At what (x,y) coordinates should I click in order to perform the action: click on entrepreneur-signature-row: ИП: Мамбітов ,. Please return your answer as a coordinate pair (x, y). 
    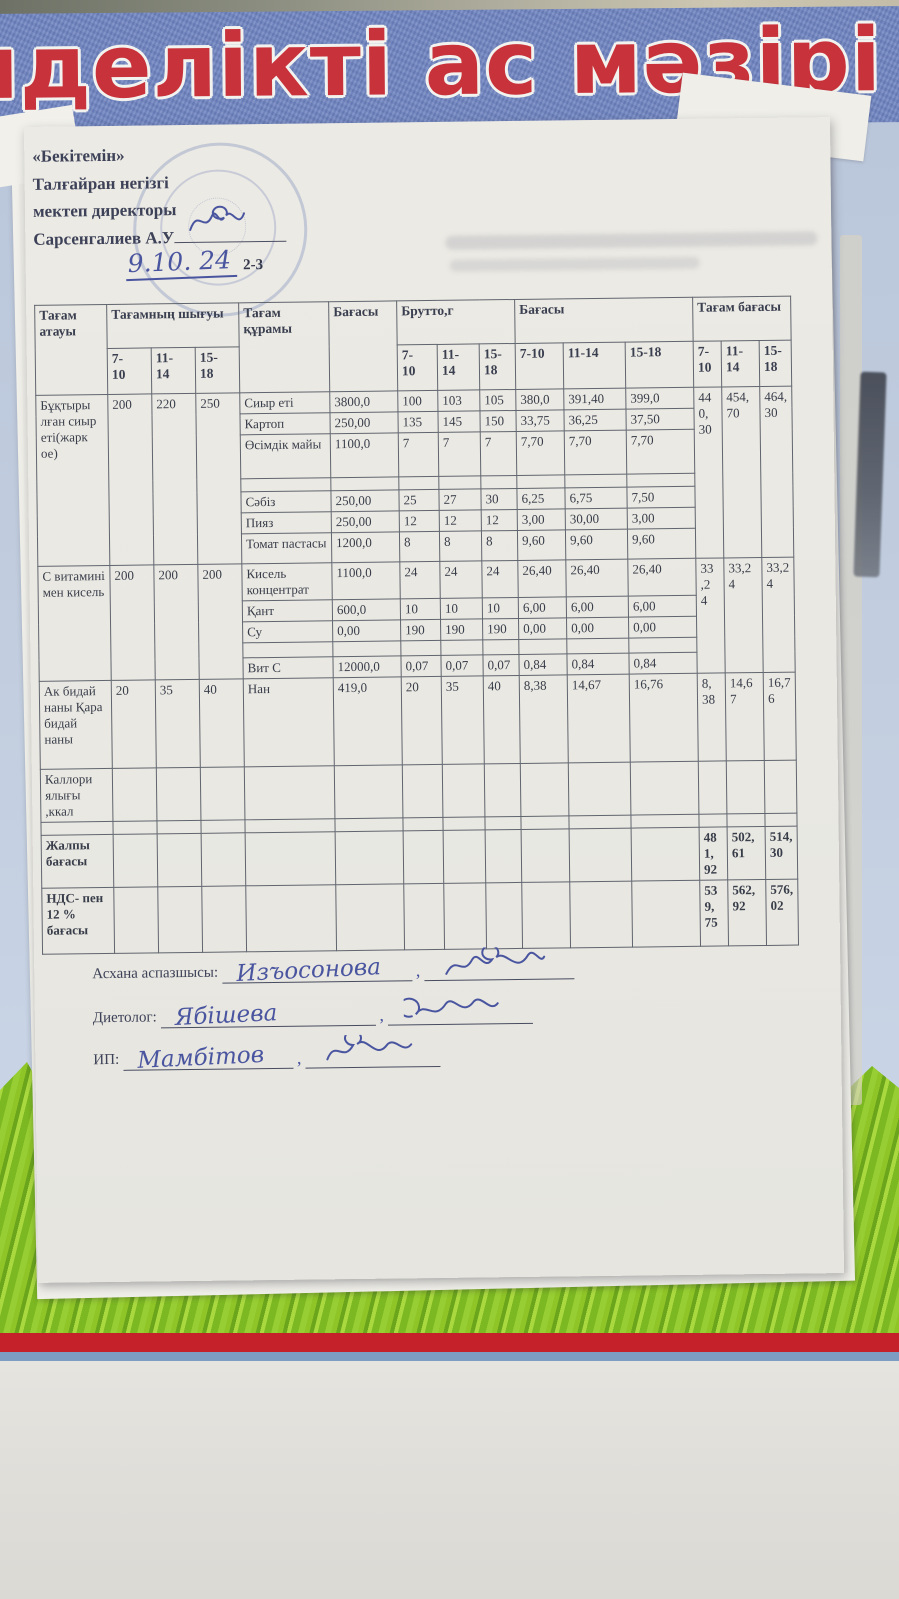
    Looking at the image, I should click on (267, 1054).